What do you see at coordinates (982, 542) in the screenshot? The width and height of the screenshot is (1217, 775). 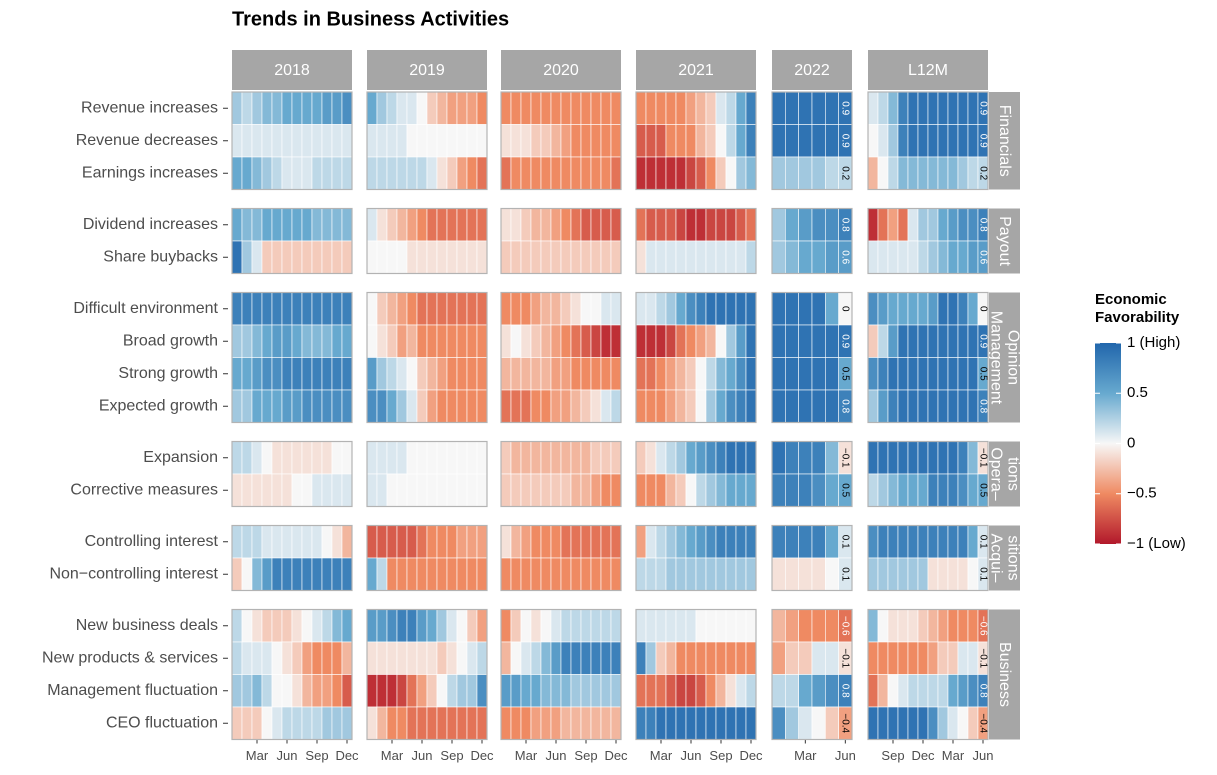 I see `value-label: 0.1` at bounding box center [982, 542].